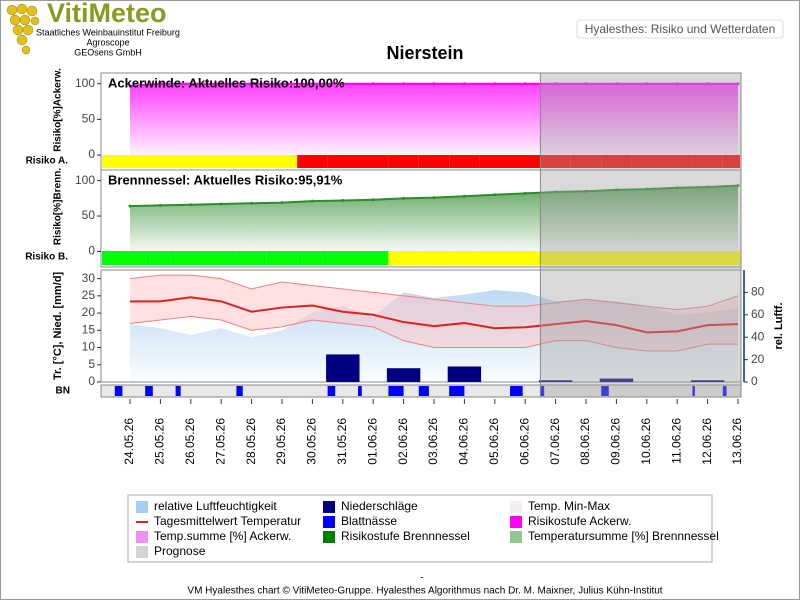  Describe the element at coordinates (107, 42) in the screenshot. I see `logo-line: Agroscope` at that location.